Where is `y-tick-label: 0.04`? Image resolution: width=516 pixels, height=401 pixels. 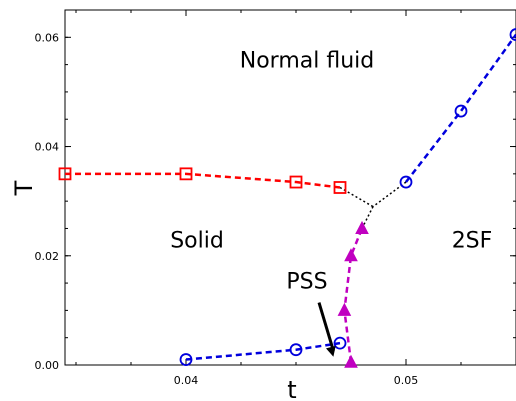 y-tick-label: 0.04 is located at coordinates (47, 147).